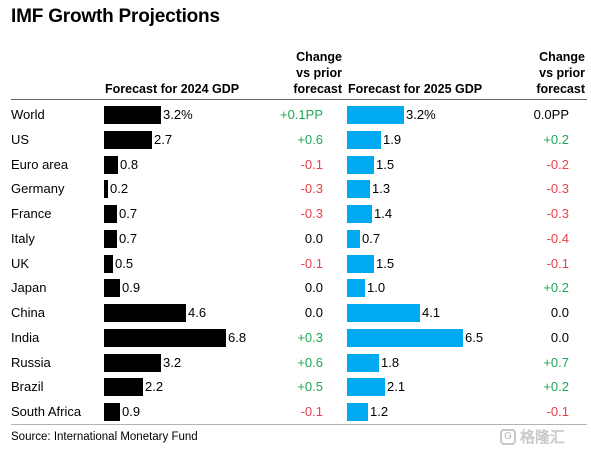 The height and width of the screenshot is (454, 591). I want to click on change-2025-france: -0.3, so click(557, 213).